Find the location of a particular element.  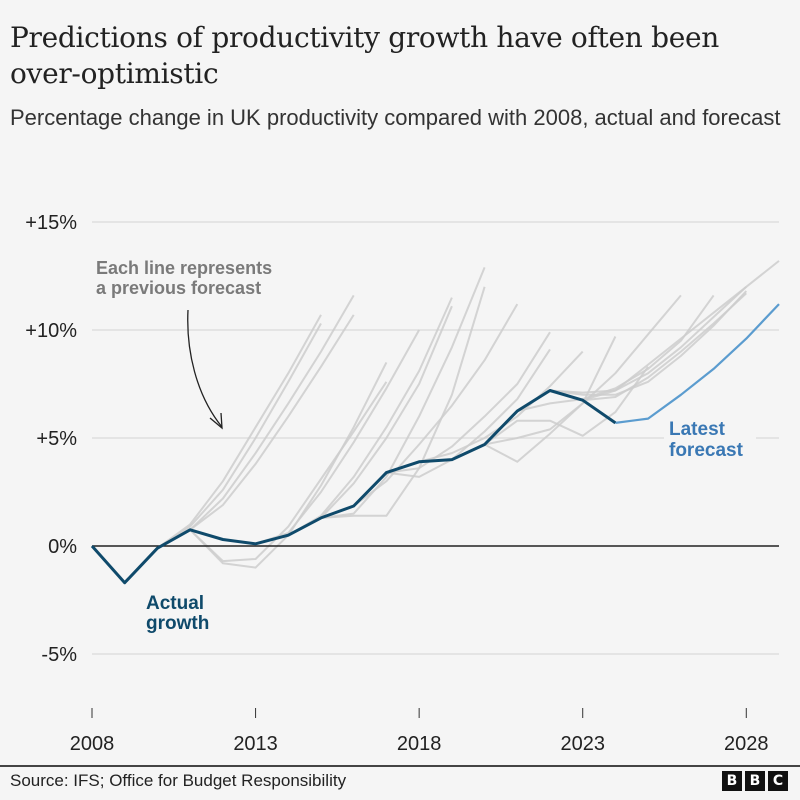

x-tick-label: 2018 is located at coordinates (419, 744).